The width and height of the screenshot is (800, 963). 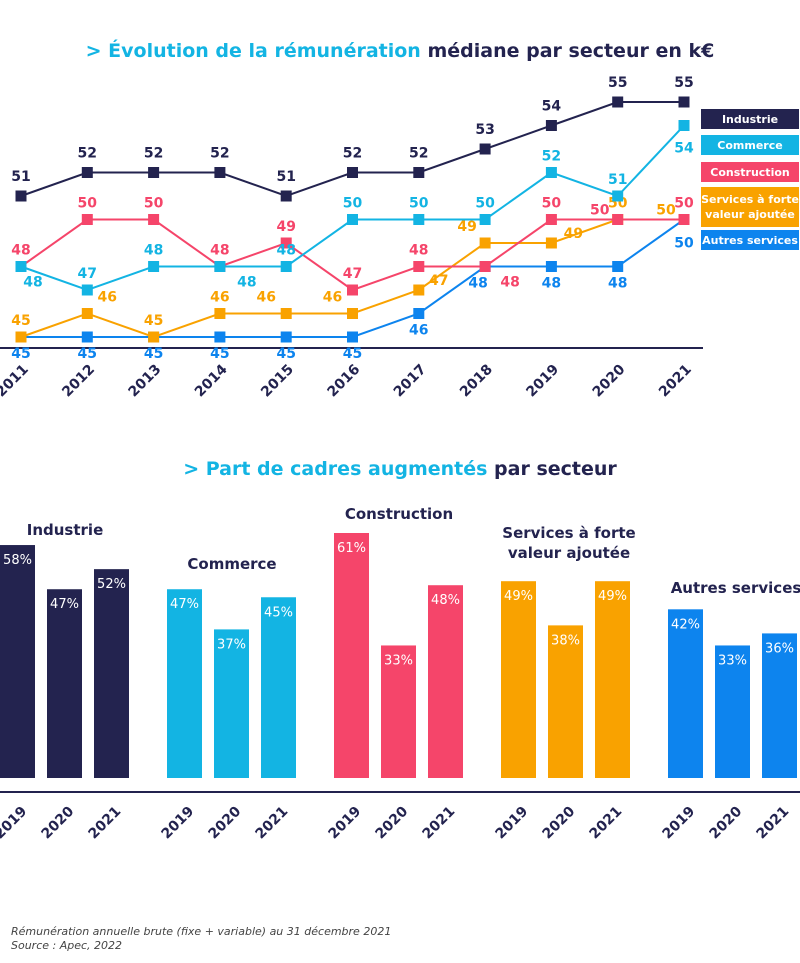 I want to click on group-label: Industrie, so click(x=65, y=530).